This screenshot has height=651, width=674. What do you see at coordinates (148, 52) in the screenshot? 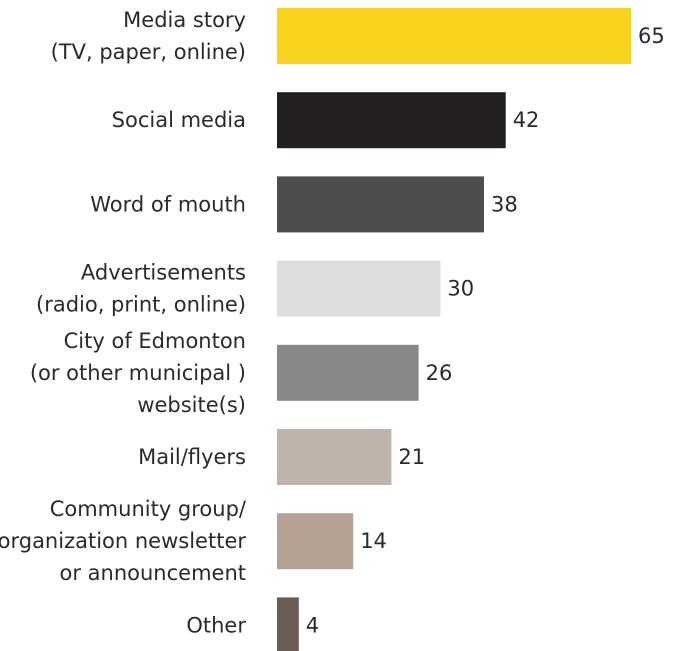
I see `category-label: (TV, paper, online)` at bounding box center [148, 52].